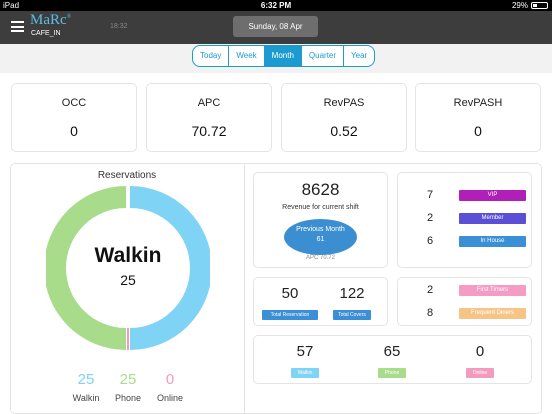  What do you see at coordinates (519, 5) in the screenshot?
I see `battery-percent: 29%` at bounding box center [519, 5].